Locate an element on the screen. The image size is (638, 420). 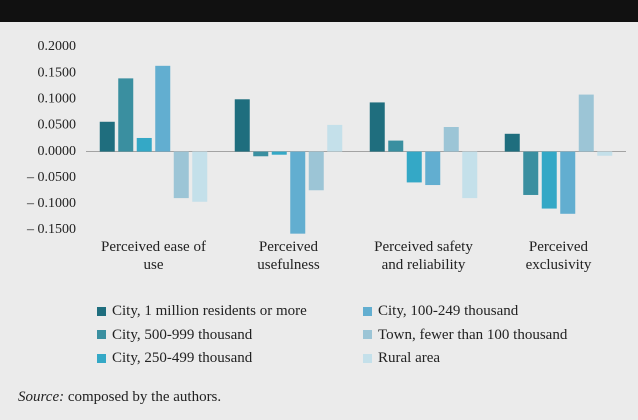
source-text: composed by the authors. is located at coordinates (144, 397).